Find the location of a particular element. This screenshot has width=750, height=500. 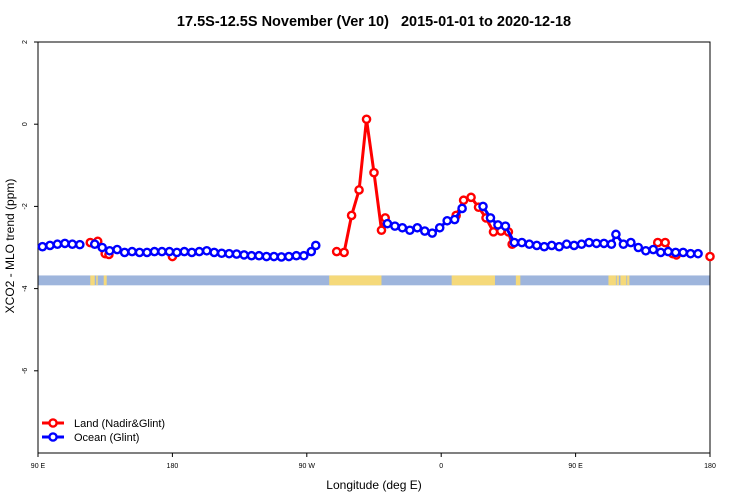

legend: Land (Nadir&Glint) Ocean (Glint) is located at coordinates (103, 431).